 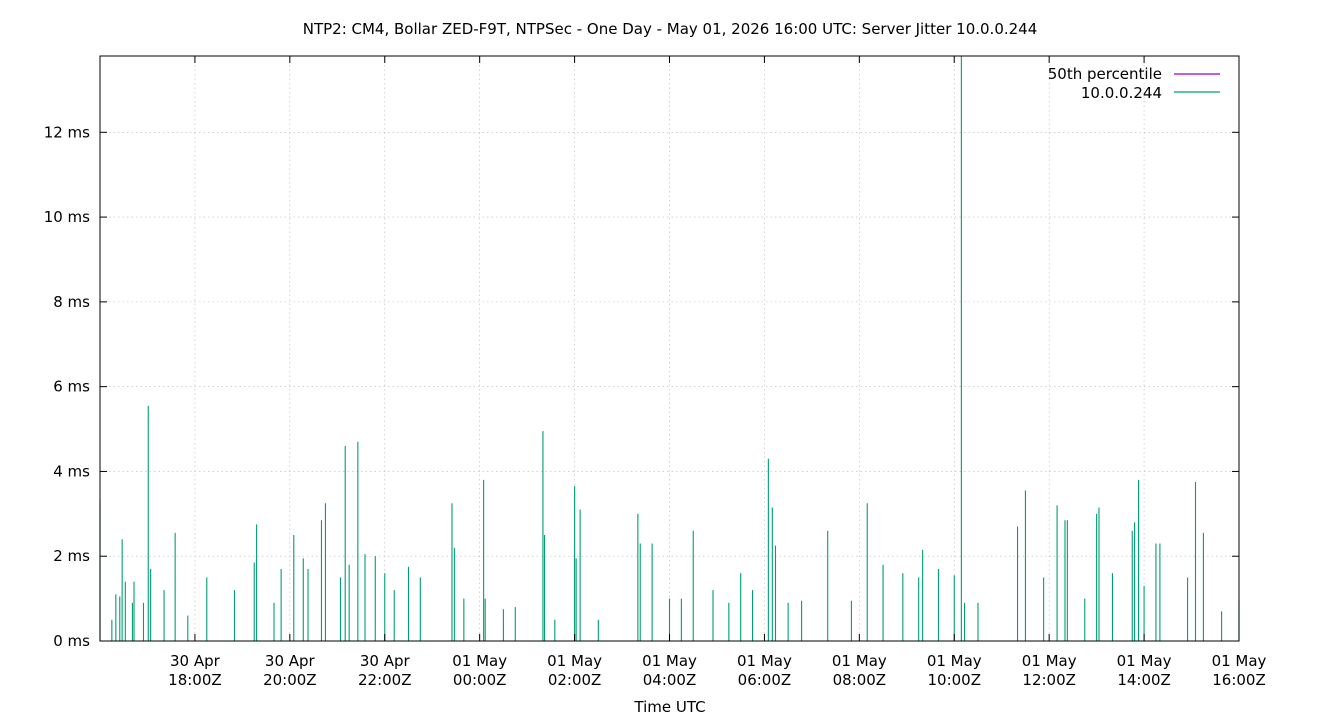 What do you see at coordinates (1105, 74) in the screenshot?
I see `legend-label-50th-percentile: 50th percentile` at bounding box center [1105, 74].